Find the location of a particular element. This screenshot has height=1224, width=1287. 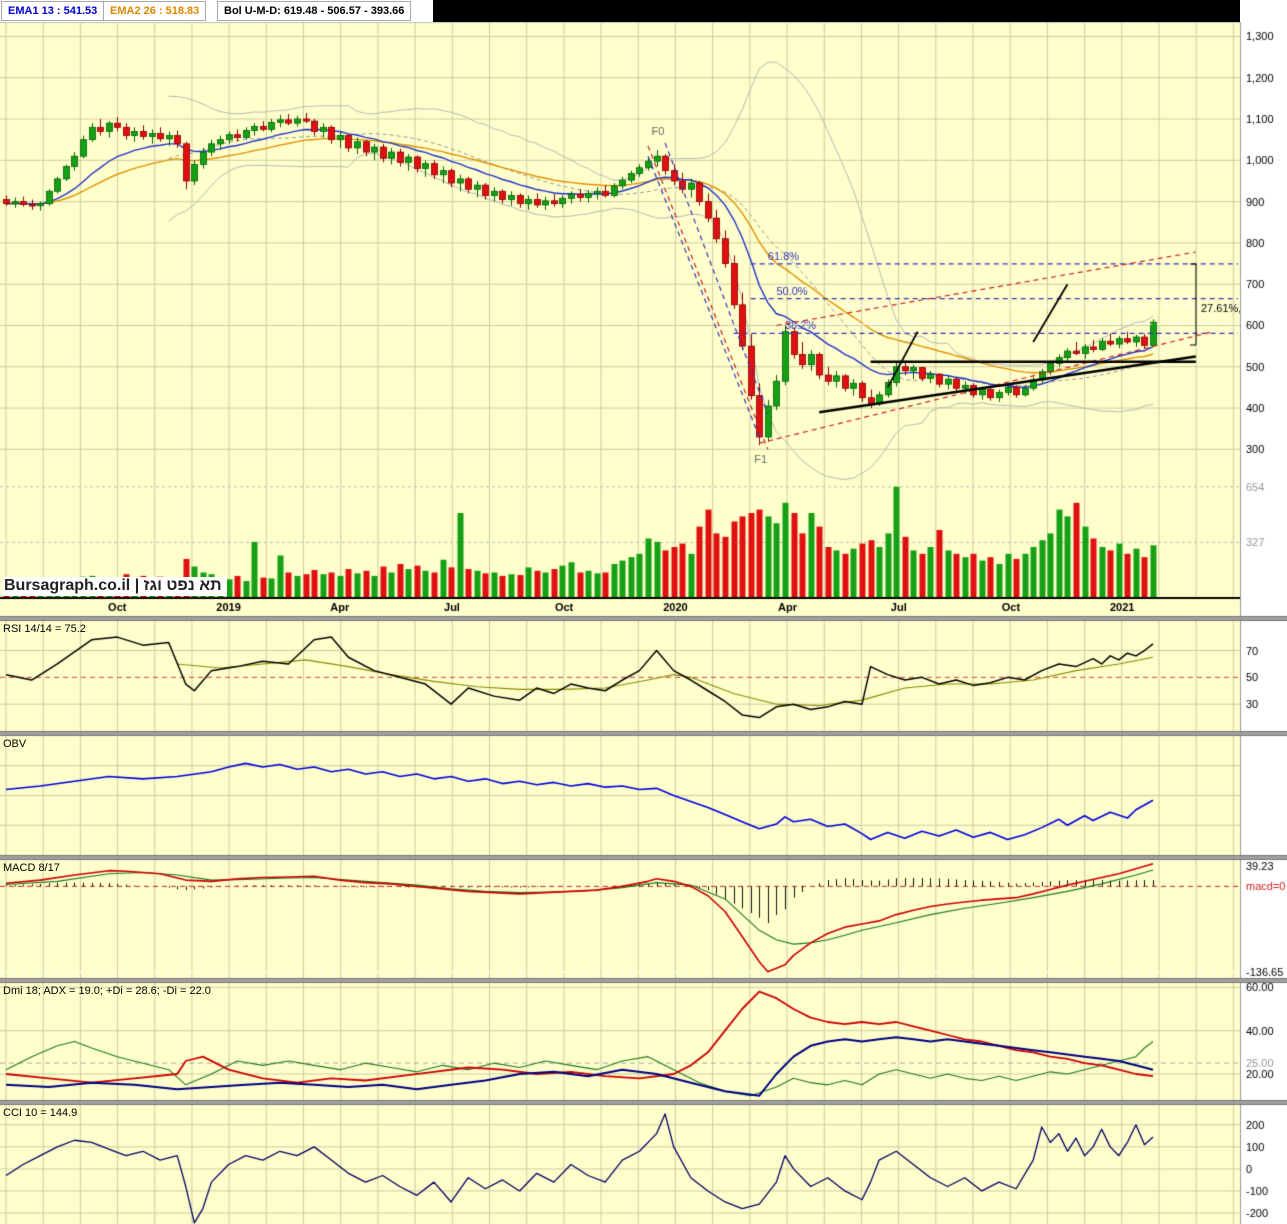

header-filler-bar is located at coordinates (836, 11).